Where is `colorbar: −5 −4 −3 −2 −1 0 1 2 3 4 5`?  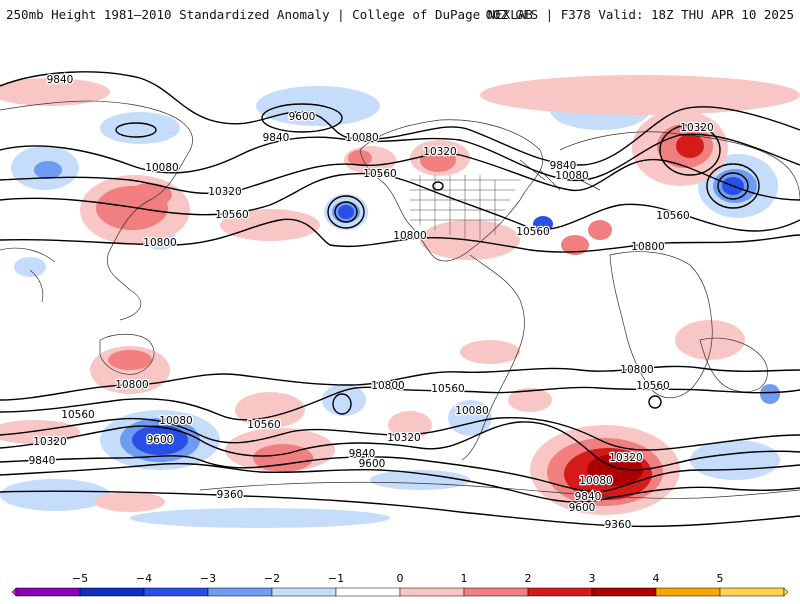
colorbar: −5 −4 −3 −2 −1 0 1 2 3 4 5 is located at coordinates (400, 585).